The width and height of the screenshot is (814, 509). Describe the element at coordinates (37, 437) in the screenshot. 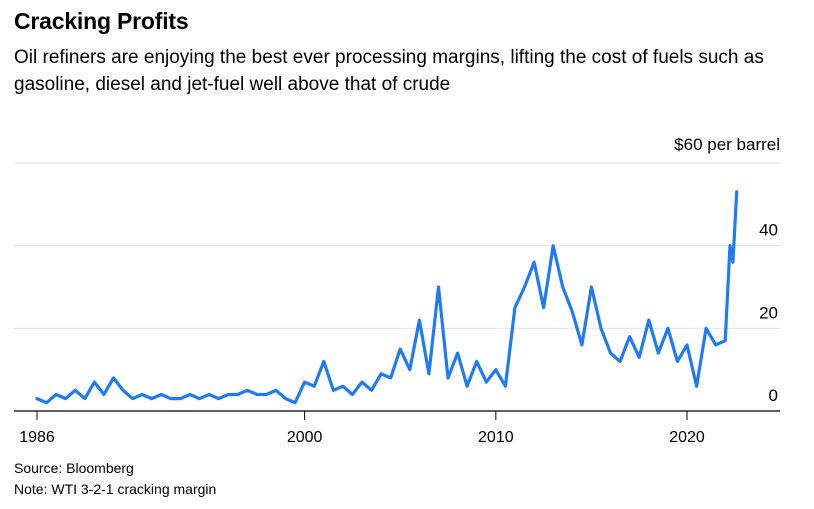

I see `x-tick-label-1986: 1986` at that location.